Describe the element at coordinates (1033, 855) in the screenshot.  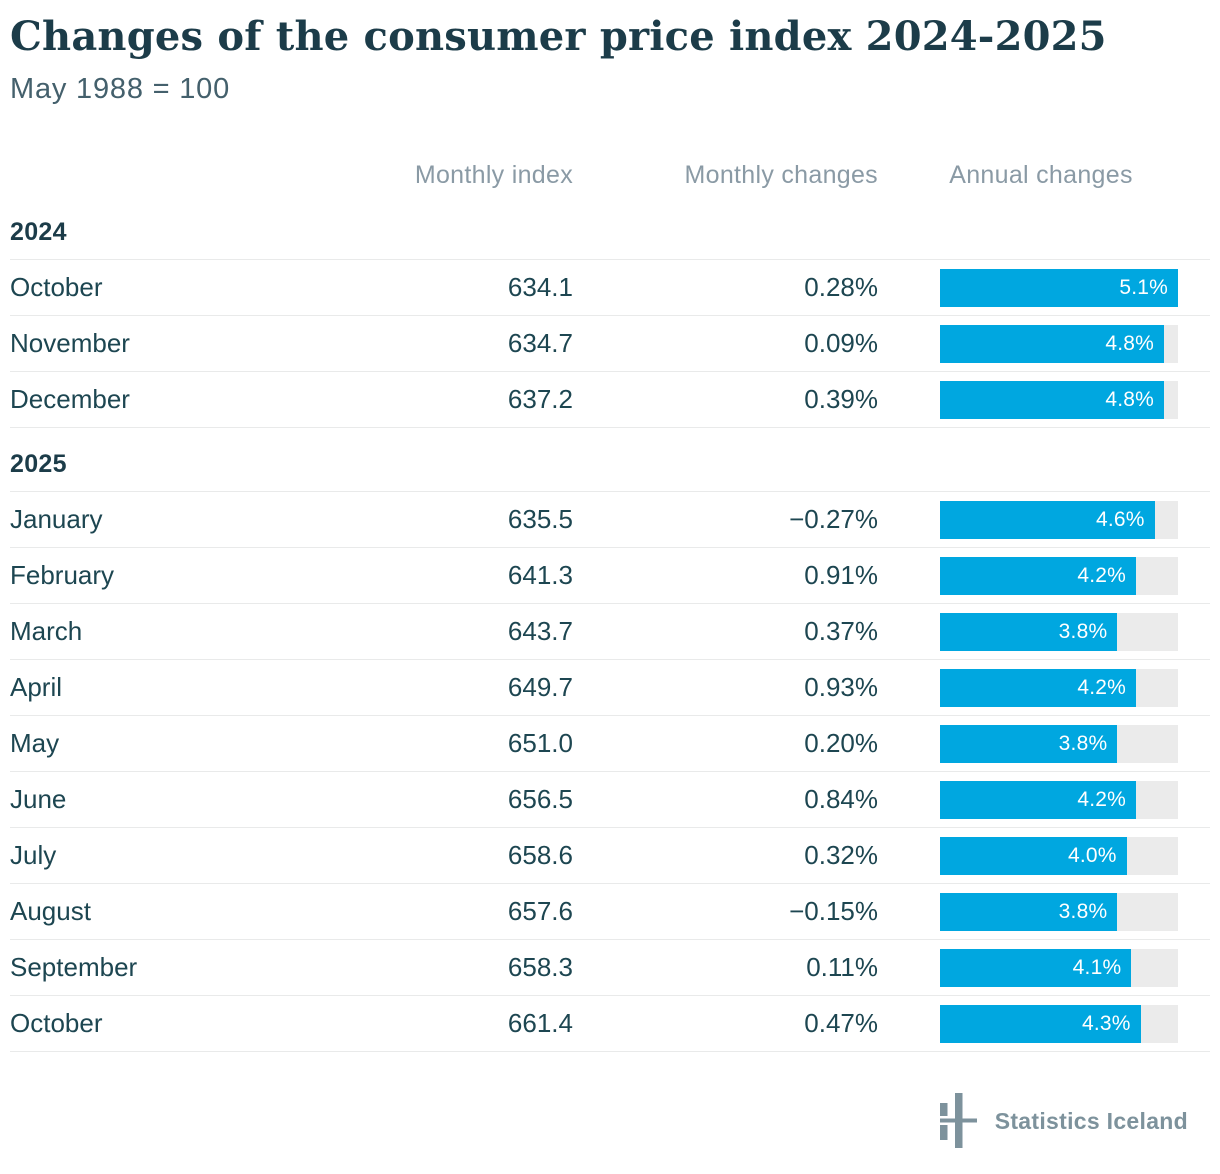
I see `annual-change-bar: 4.0%` at that location.